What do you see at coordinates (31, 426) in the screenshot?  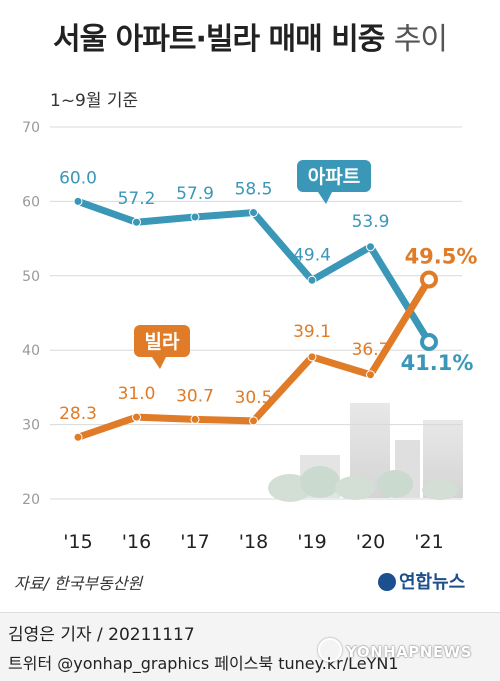 I see `y-tick-label: 30` at bounding box center [31, 426].